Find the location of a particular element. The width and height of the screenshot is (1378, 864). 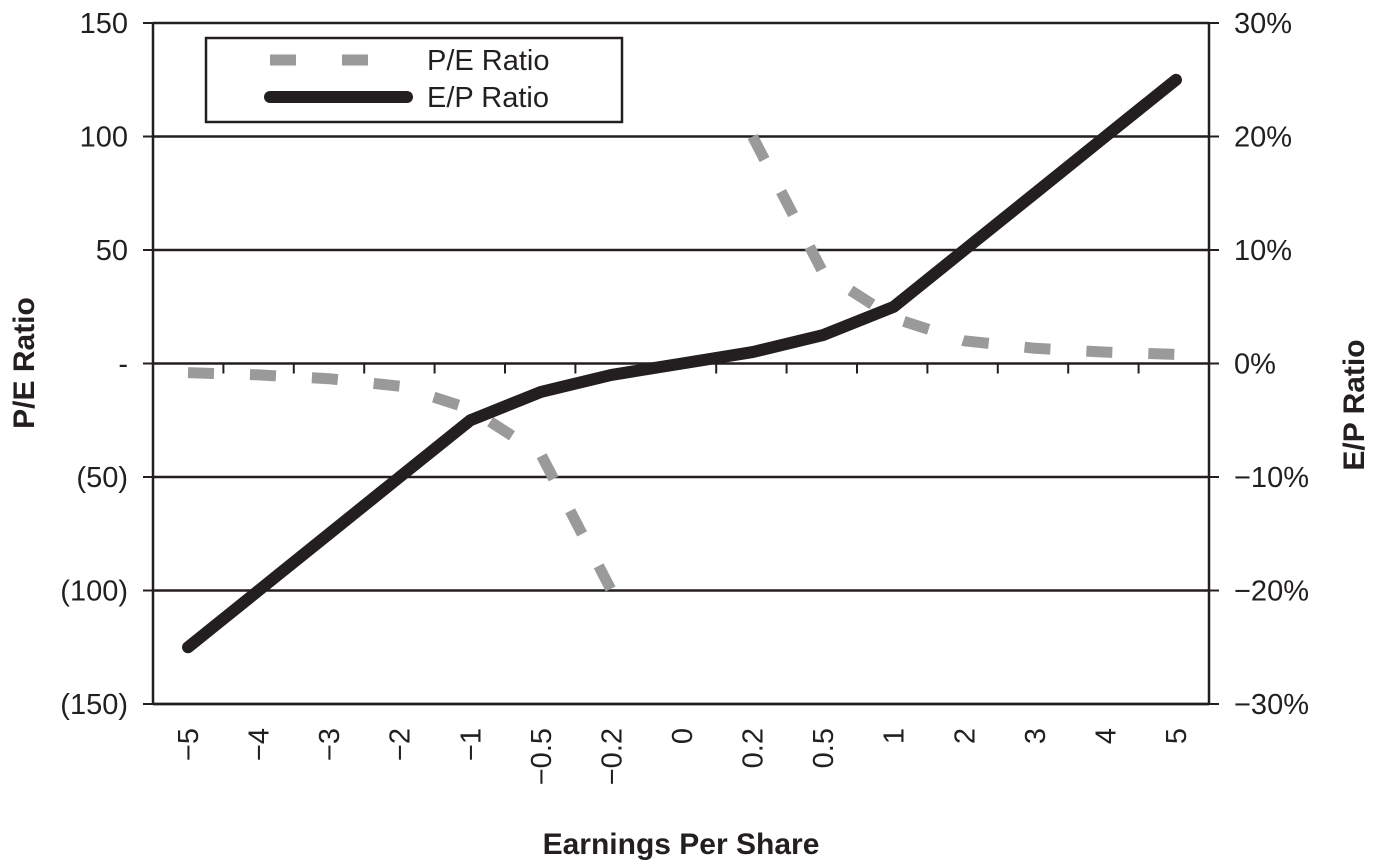

left-tick-label: 150 is located at coordinates (104, 24).